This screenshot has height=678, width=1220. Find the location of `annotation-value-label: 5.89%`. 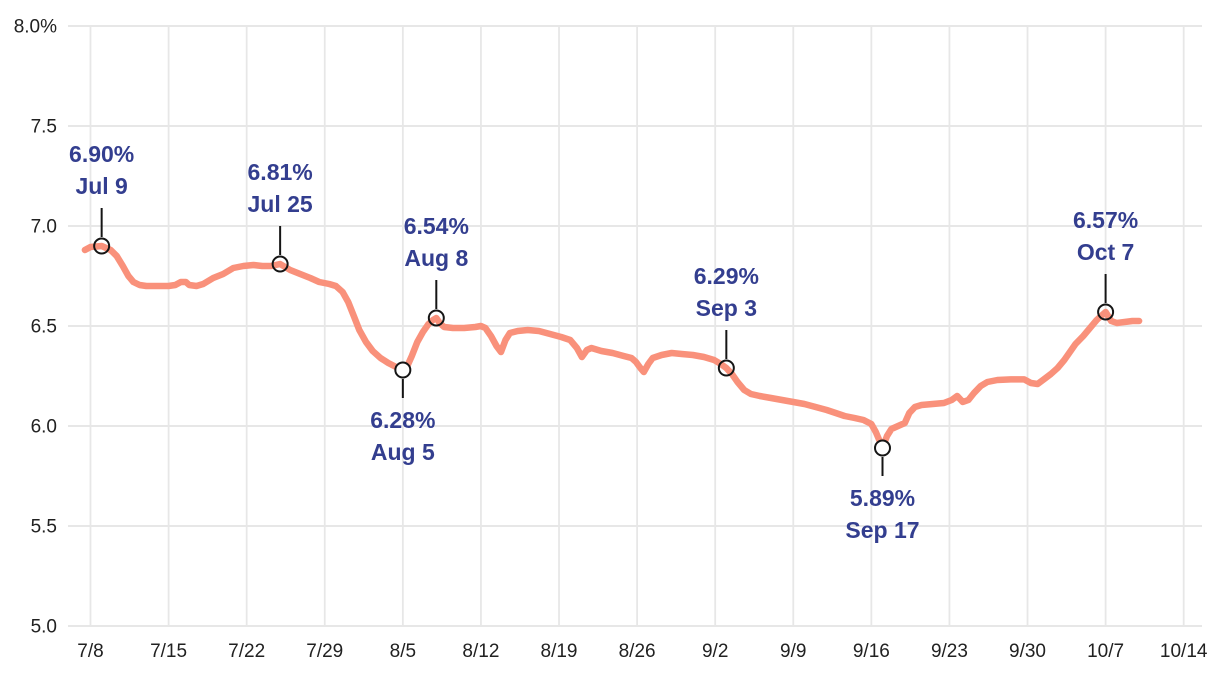

annotation-value-label: 5.89% is located at coordinates (882, 498).